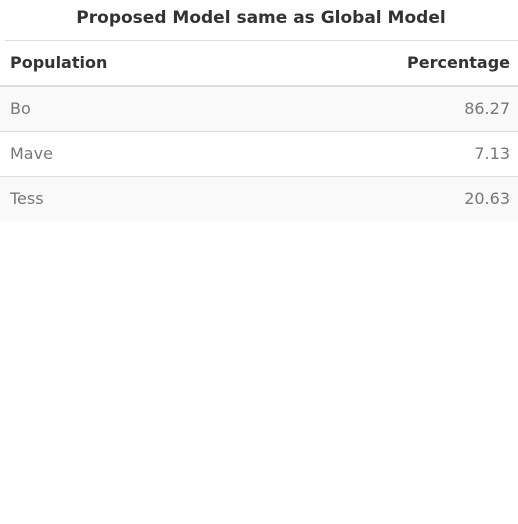  I want to click on title-divider, so click(261, 40).